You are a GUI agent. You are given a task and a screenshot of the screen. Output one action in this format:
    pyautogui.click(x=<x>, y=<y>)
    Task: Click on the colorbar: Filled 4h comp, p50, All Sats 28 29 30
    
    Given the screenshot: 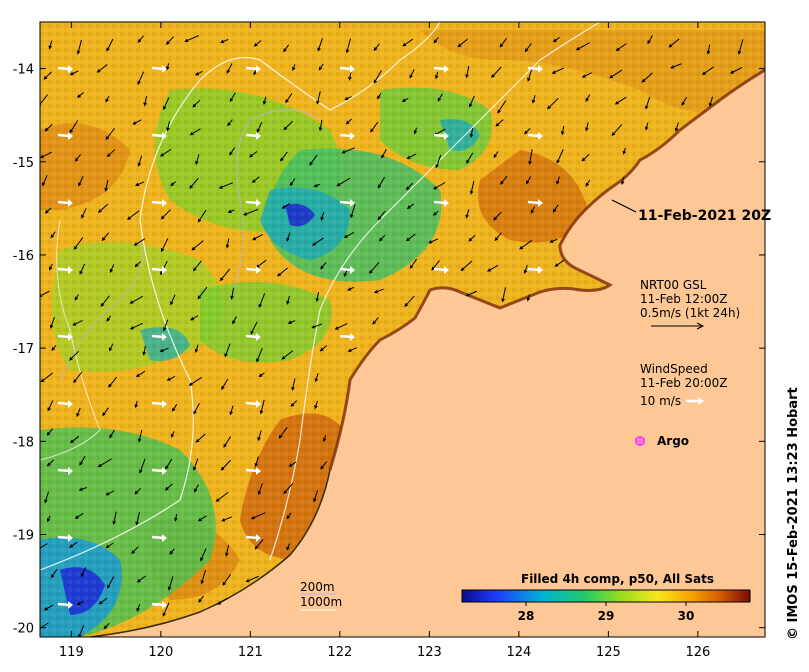 What is the action you would take?
    pyautogui.click(x=606, y=597)
    